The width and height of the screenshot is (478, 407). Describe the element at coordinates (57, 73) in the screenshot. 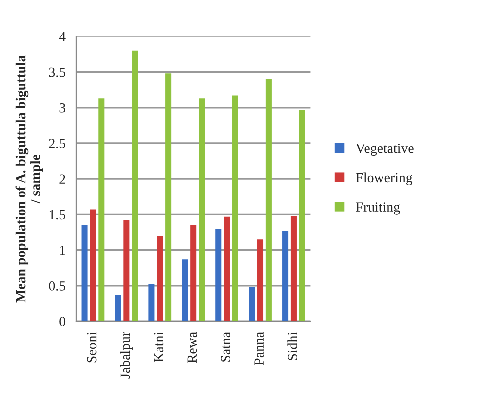

I see `y-tick-label: 3.5` at that location.